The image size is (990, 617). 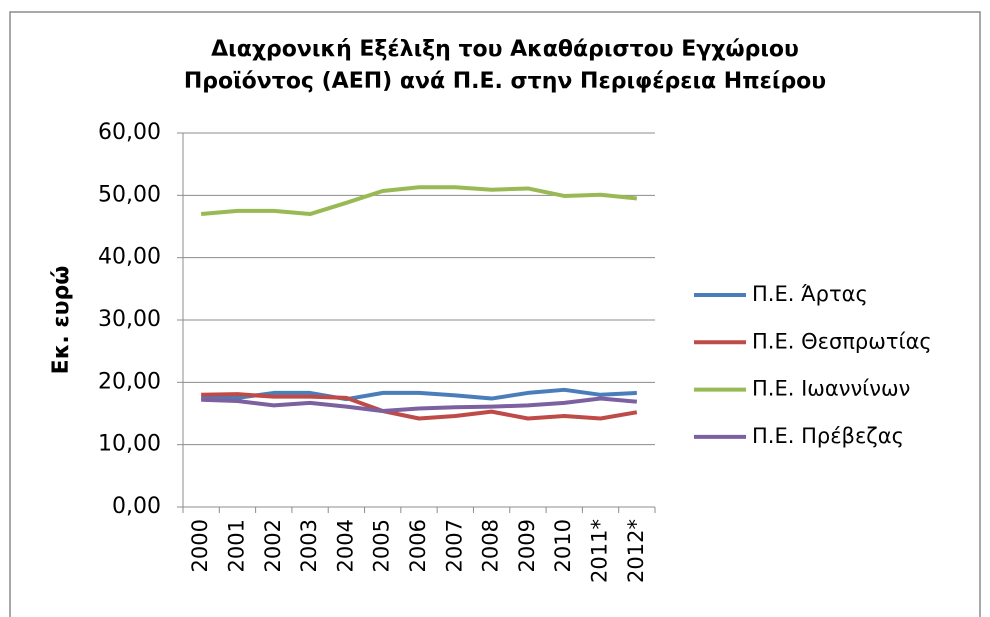 I want to click on x-tick-label: 2012*, so click(x=636, y=551).